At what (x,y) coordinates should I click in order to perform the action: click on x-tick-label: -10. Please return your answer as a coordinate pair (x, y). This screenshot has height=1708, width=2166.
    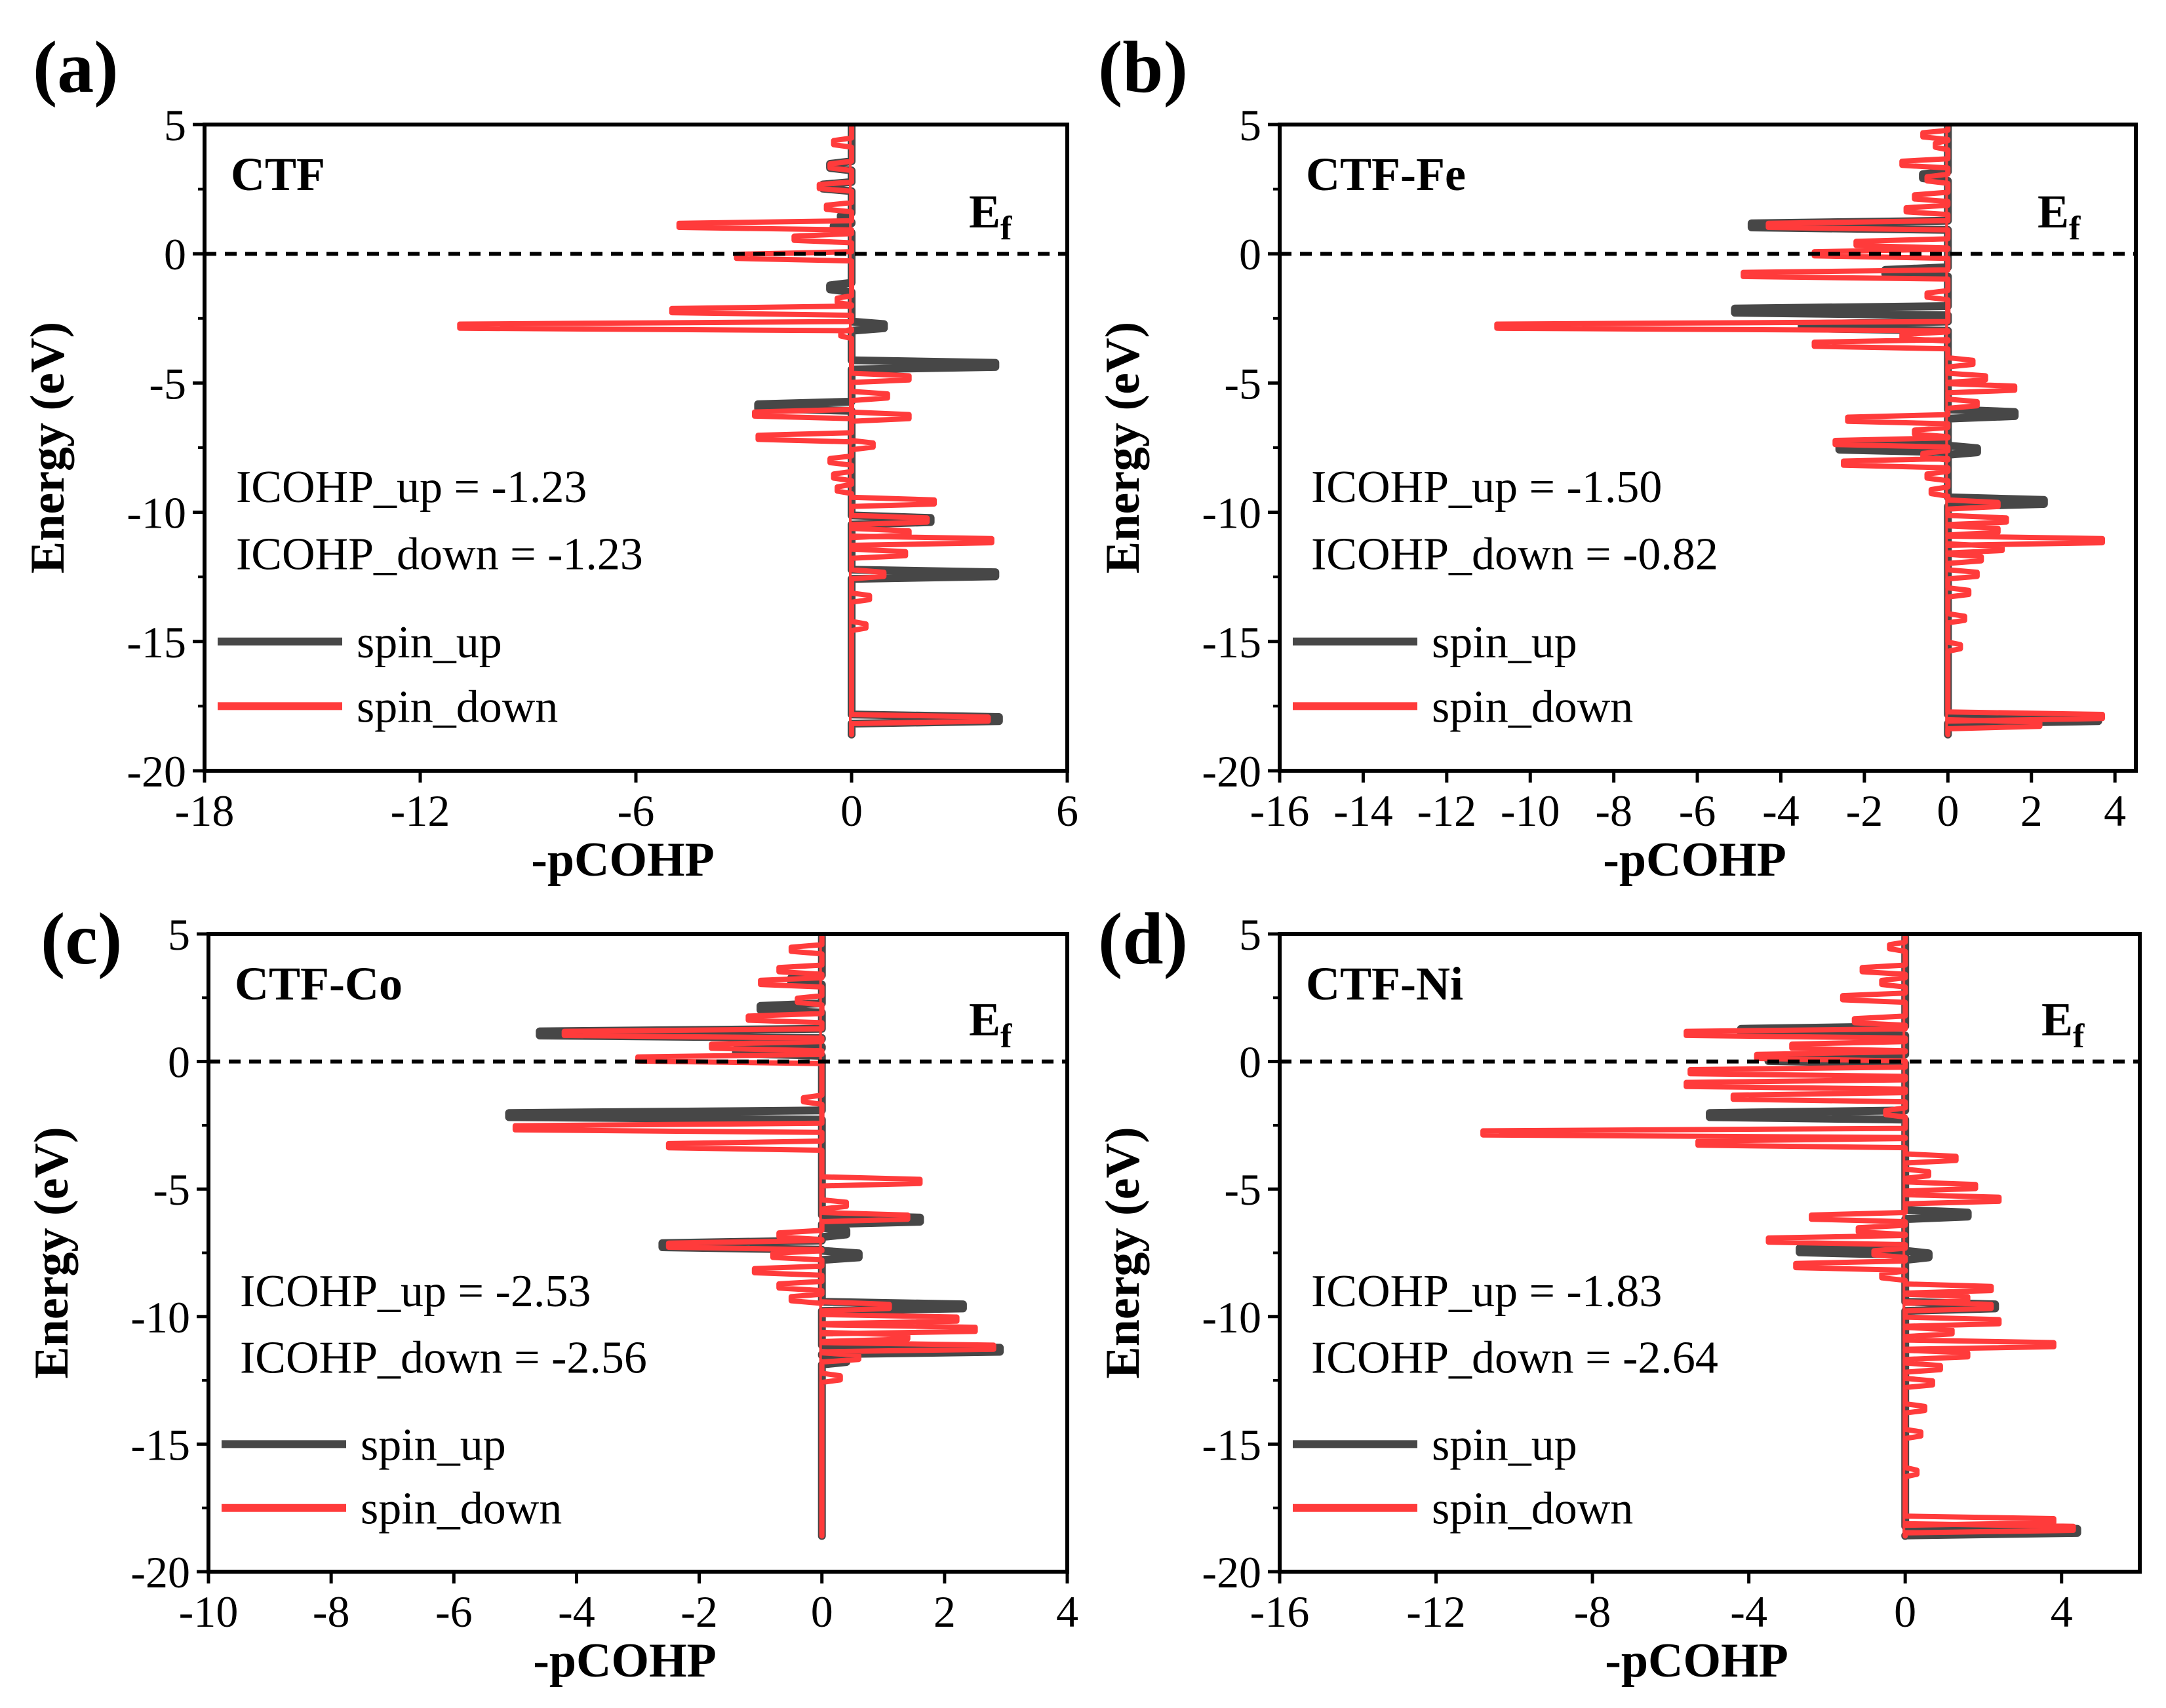
    Looking at the image, I should click on (1531, 811).